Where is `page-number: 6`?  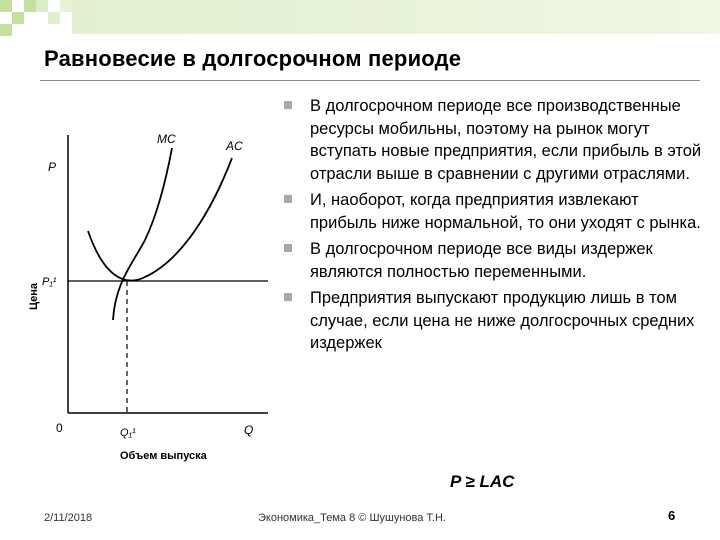
page-number: 6 is located at coordinates (672, 515).